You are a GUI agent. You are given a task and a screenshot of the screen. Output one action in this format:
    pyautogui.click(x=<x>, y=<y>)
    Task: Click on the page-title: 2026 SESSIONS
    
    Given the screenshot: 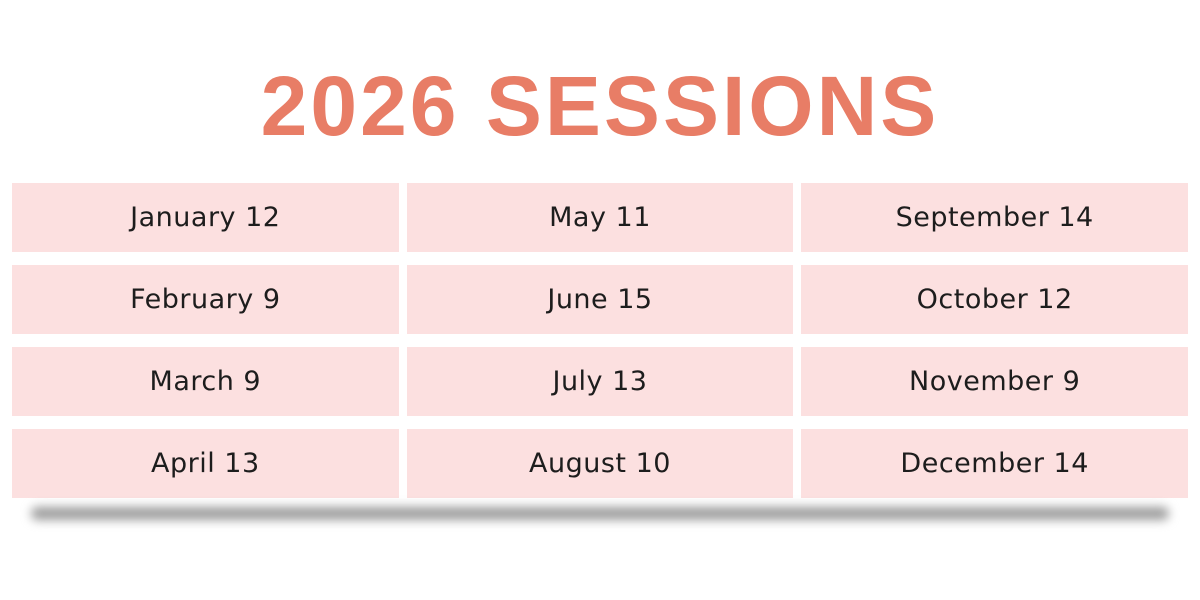 What is the action you would take?
    pyautogui.click(x=600, y=106)
    